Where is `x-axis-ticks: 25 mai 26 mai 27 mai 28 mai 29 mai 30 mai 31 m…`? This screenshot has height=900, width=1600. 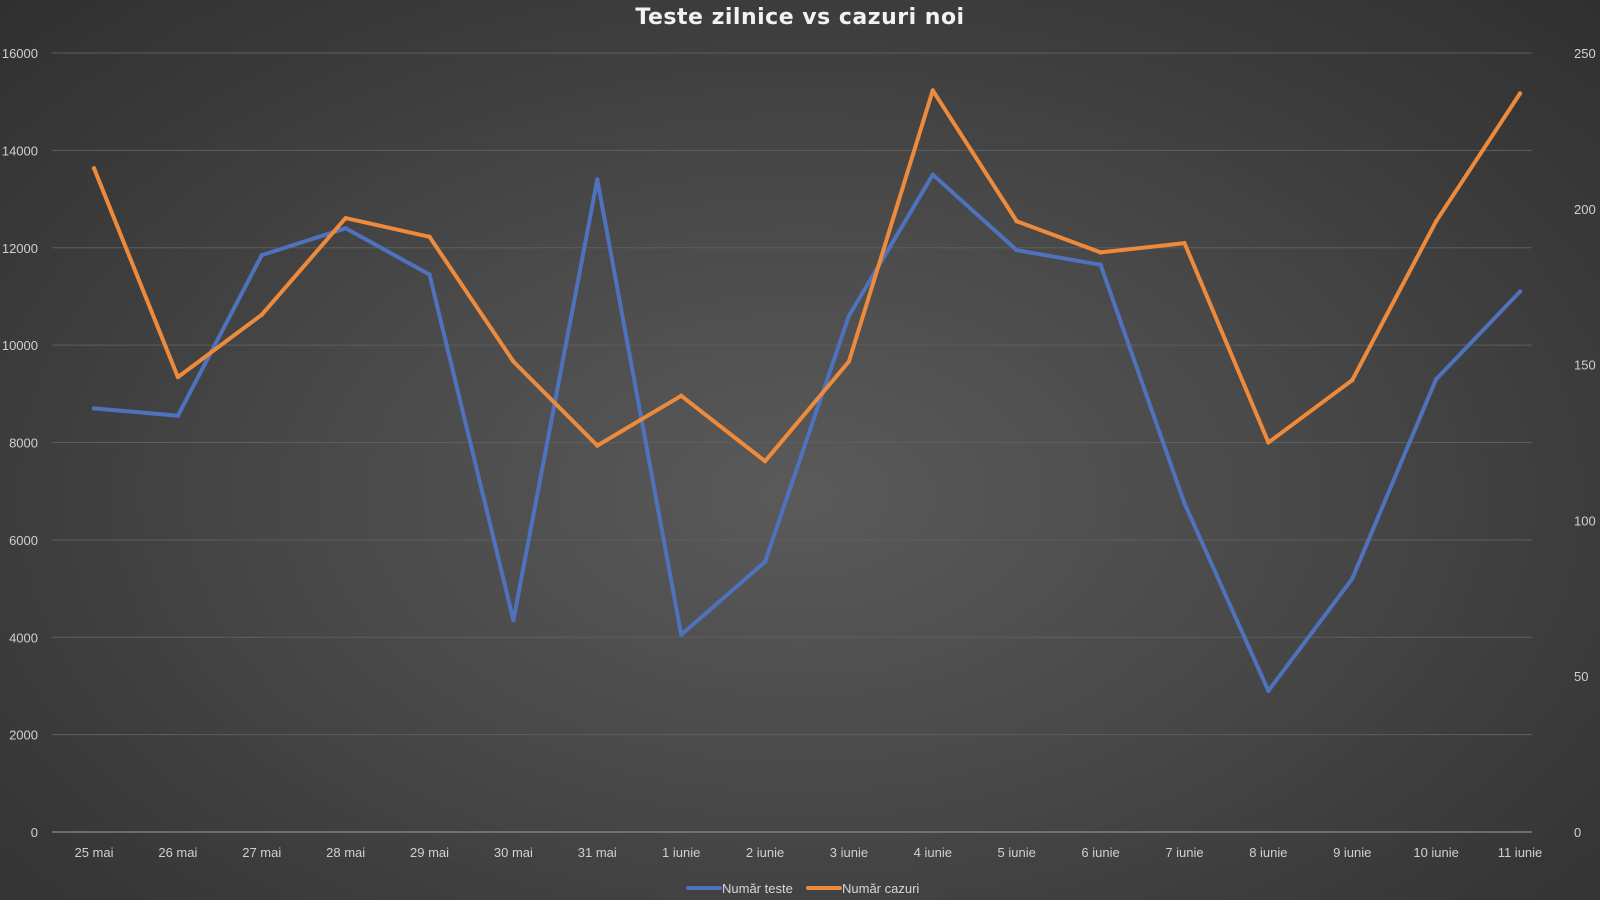
x-axis-ticks: 25 mai 26 mai 27 mai 28 mai 29 mai 30 mai 31 m… is located at coordinates (808, 852).